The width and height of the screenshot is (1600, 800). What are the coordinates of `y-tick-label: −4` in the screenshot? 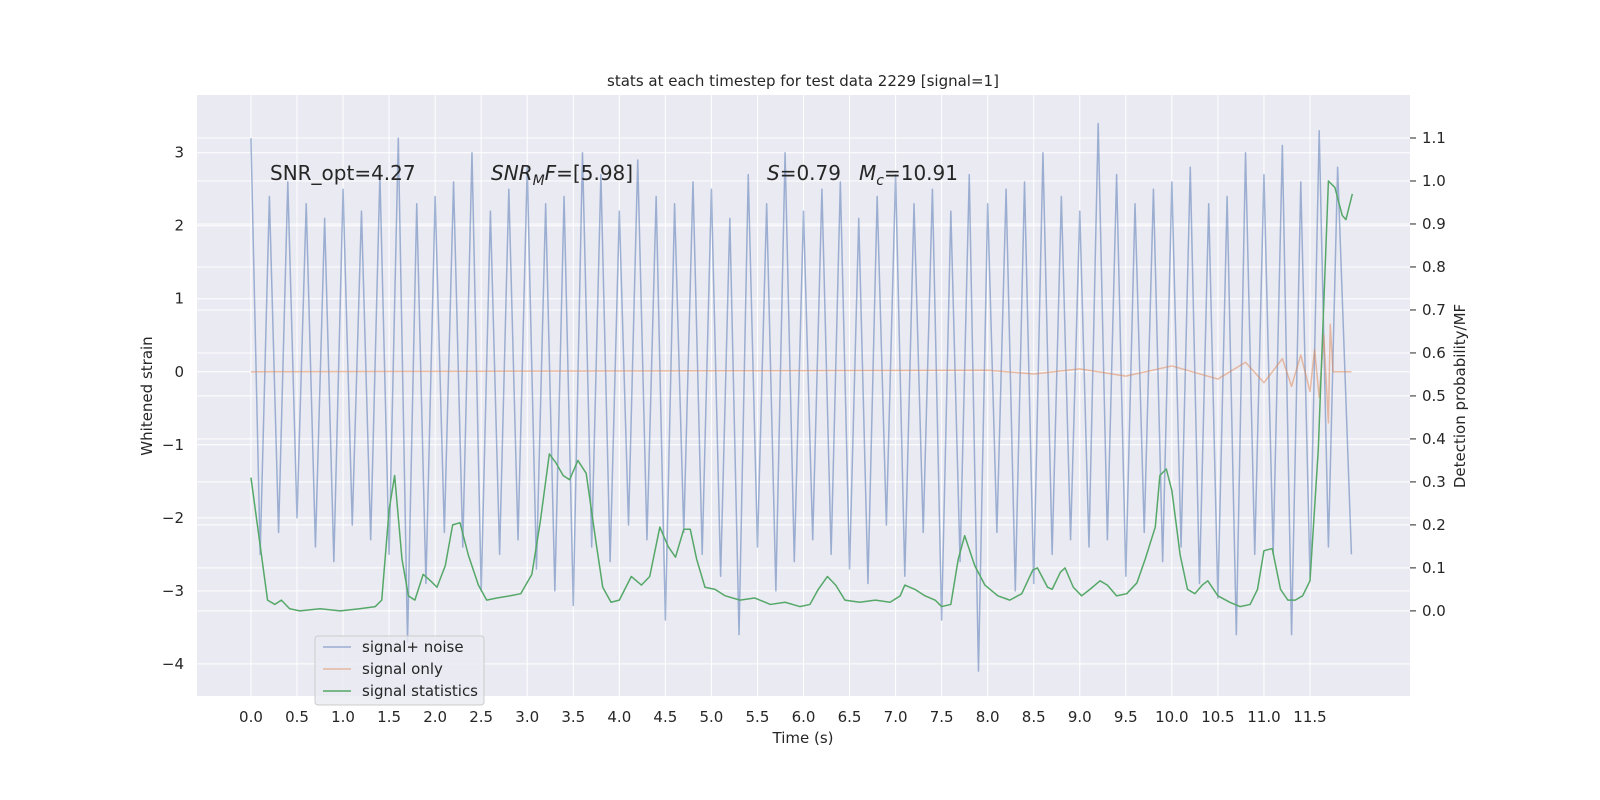 It's located at (173, 664).